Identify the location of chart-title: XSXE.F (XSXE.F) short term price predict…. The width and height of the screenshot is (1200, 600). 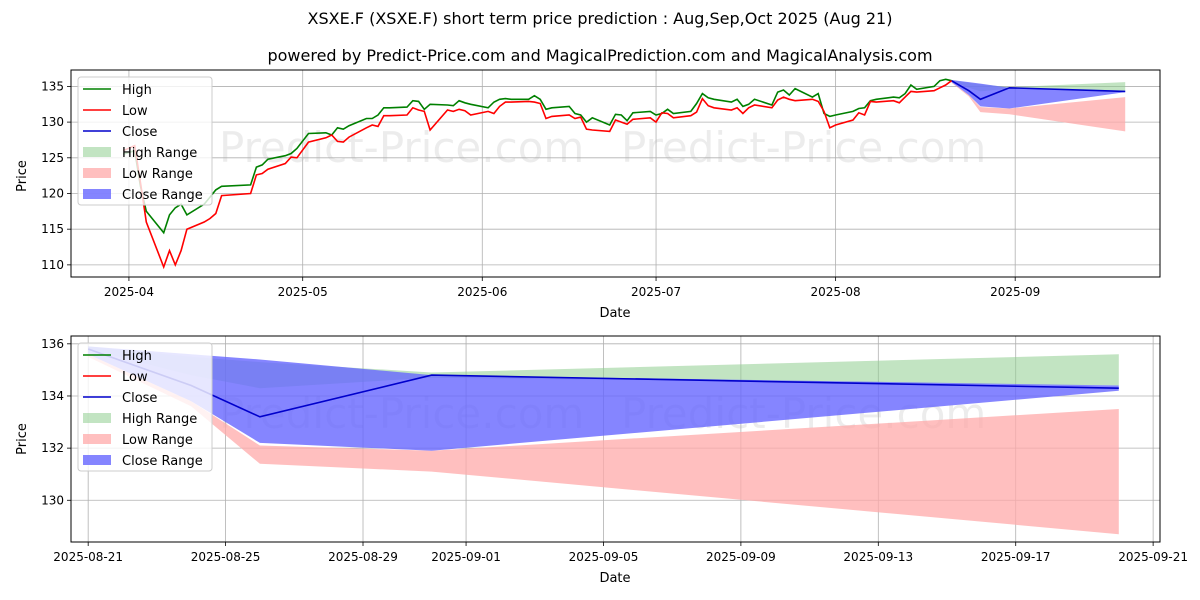
(600, 18).